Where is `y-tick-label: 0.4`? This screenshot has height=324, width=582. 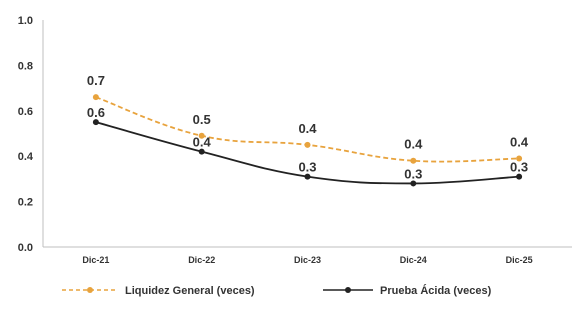
y-tick-label: 0.4 is located at coordinates (26, 157).